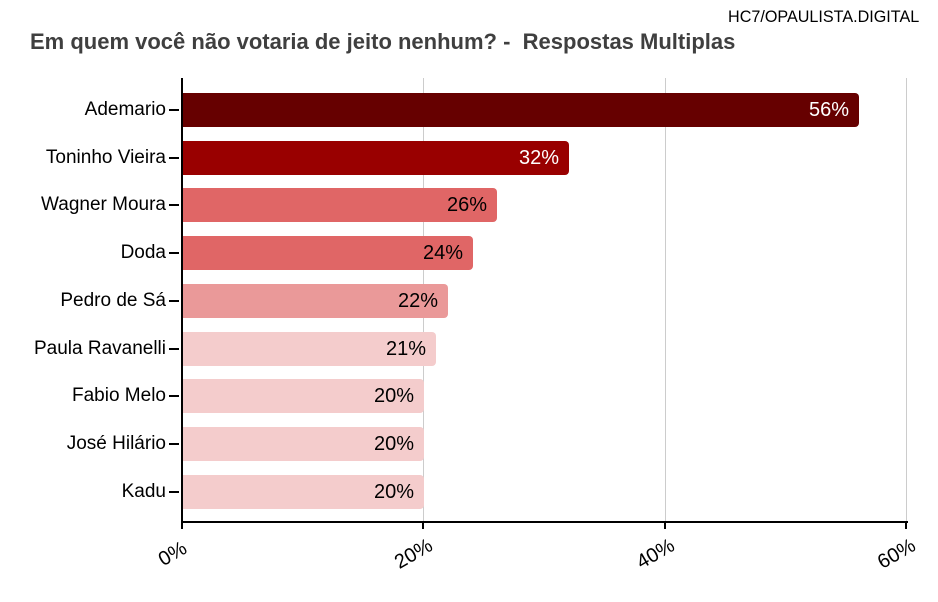 This screenshot has width=938, height=602. What do you see at coordinates (143, 491) in the screenshot?
I see `category-label: Kadu` at bounding box center [143, 491].